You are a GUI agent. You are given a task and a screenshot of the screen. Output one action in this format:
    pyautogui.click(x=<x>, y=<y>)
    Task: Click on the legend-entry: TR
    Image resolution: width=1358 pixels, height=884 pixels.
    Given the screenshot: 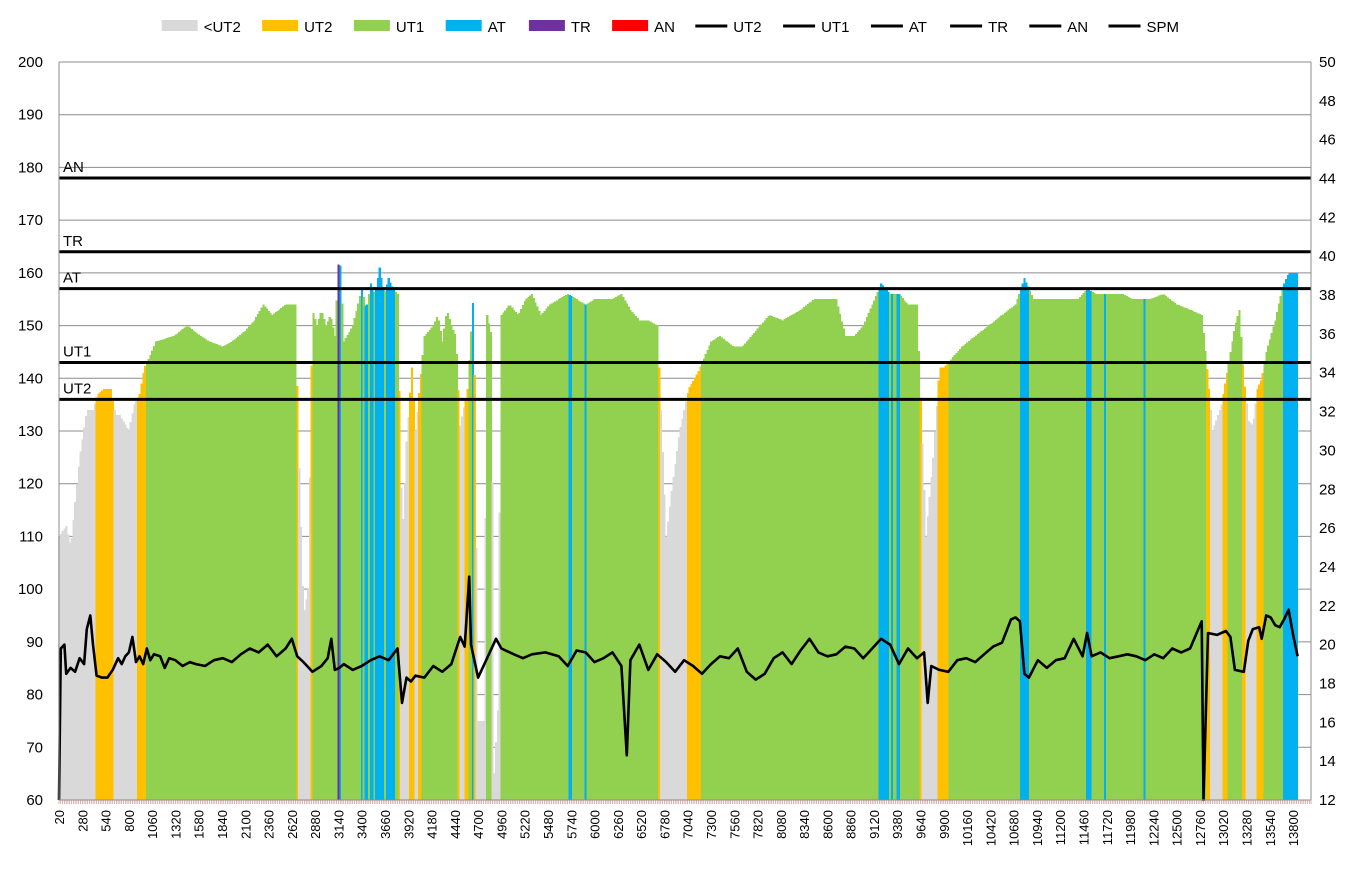 What is the action you would take?
    pyautogui.click(x=559, y=27)
    